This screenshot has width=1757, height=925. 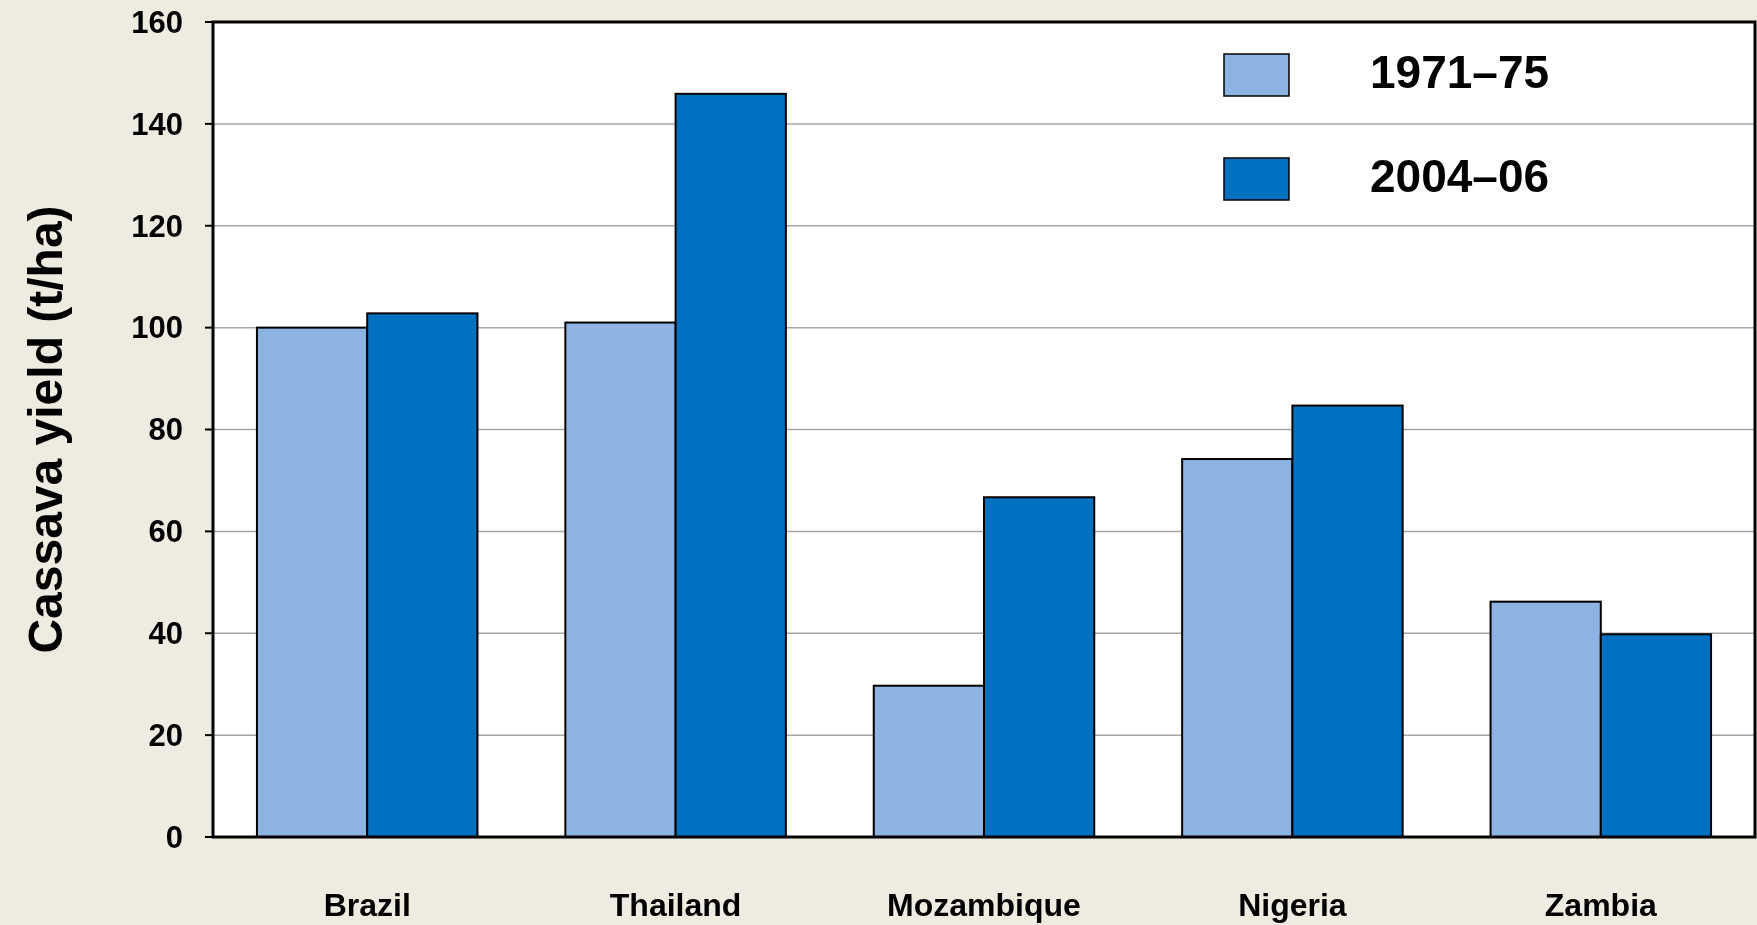 What do you see at coordinates (984, 905) in the screenshot?
I see `x-tick-label: Mozambique` at bounding box center [984, 905].